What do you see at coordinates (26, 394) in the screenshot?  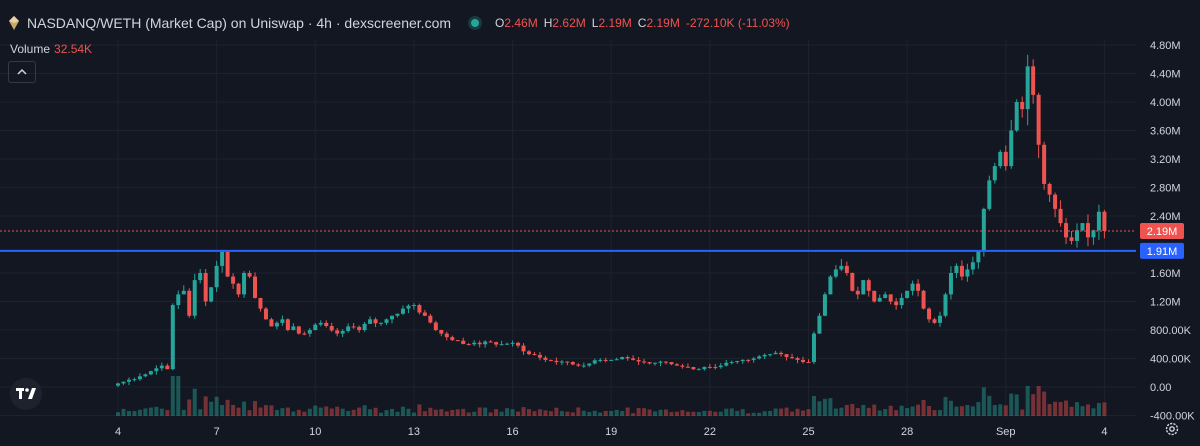 I see `tradingview-logo-icon` at bounding box center [26, 394].